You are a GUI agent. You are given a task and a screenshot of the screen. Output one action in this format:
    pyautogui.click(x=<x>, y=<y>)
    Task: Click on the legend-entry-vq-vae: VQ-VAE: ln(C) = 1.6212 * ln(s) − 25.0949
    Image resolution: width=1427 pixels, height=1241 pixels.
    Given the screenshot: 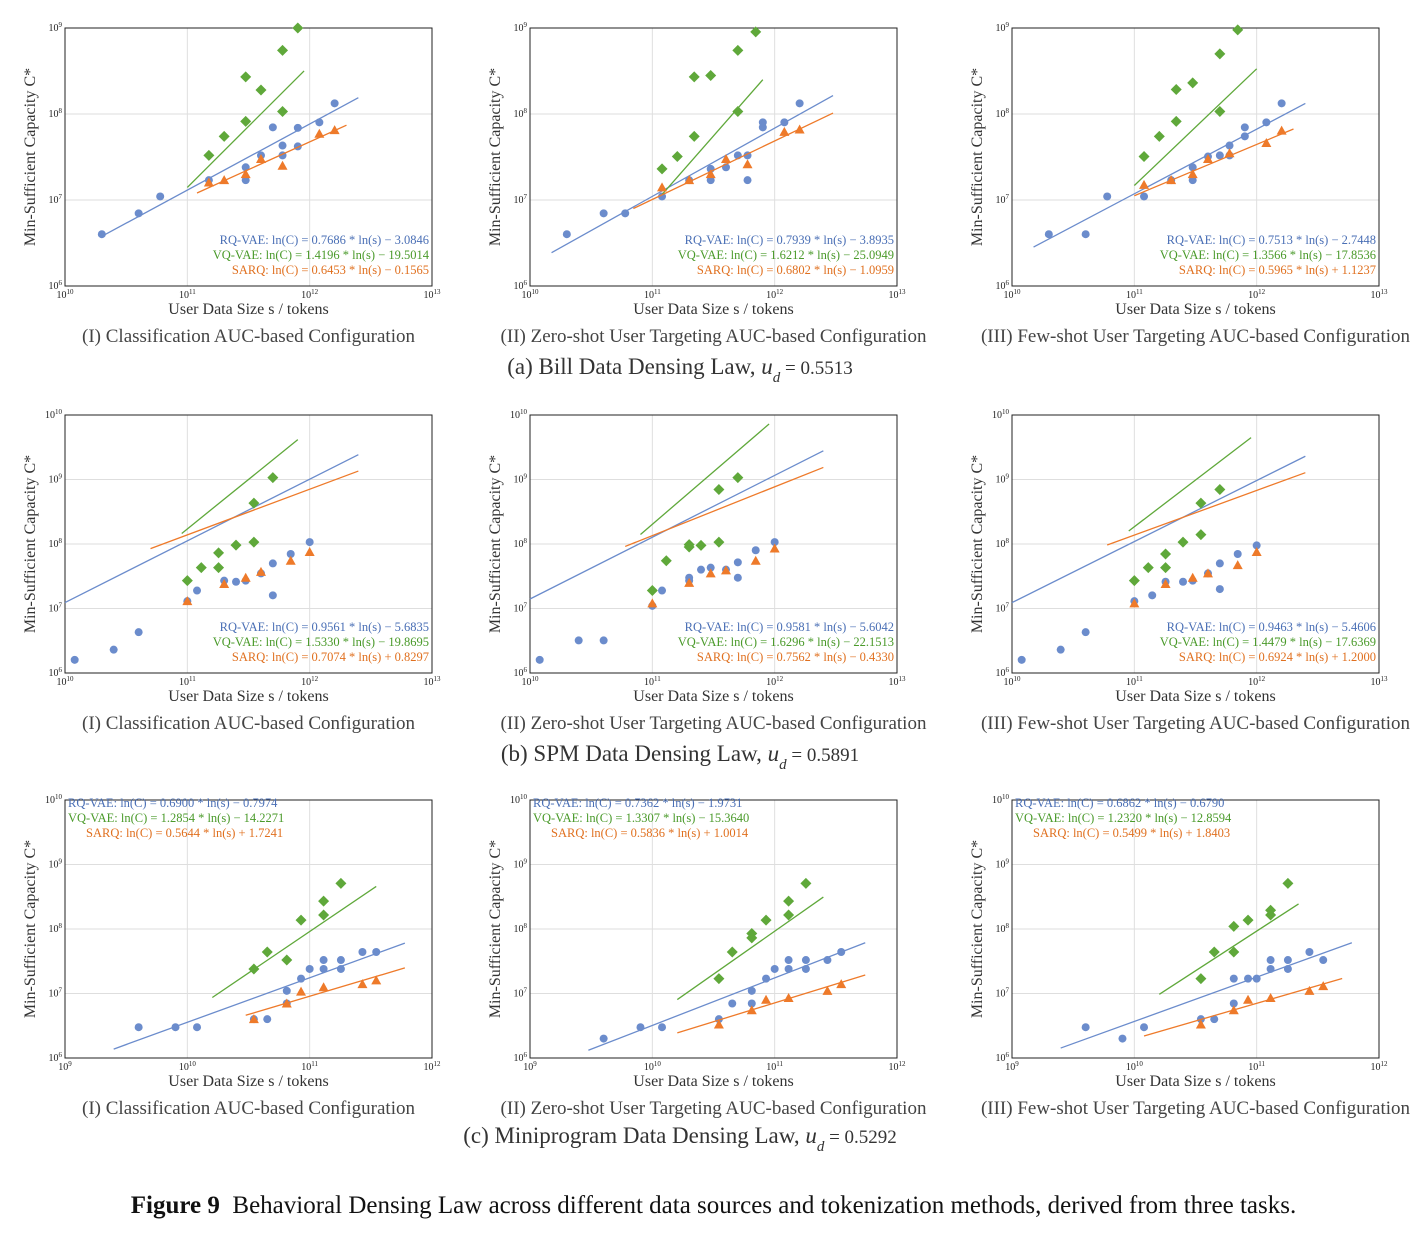 What is the action you would take?
    pyautogui.click(x=786, y=255)
    